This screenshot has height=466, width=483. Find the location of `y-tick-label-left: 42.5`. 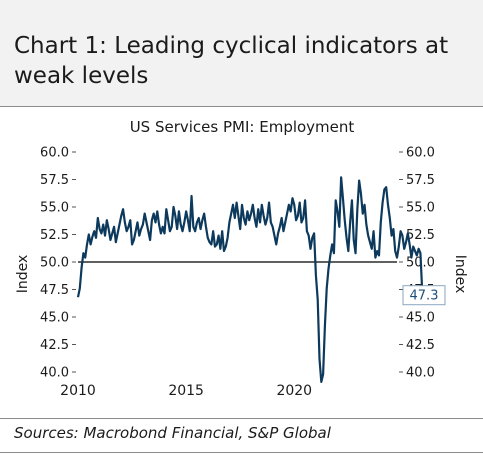

y-tick-label-left: 42.5 is located at coordinates (54, 345).